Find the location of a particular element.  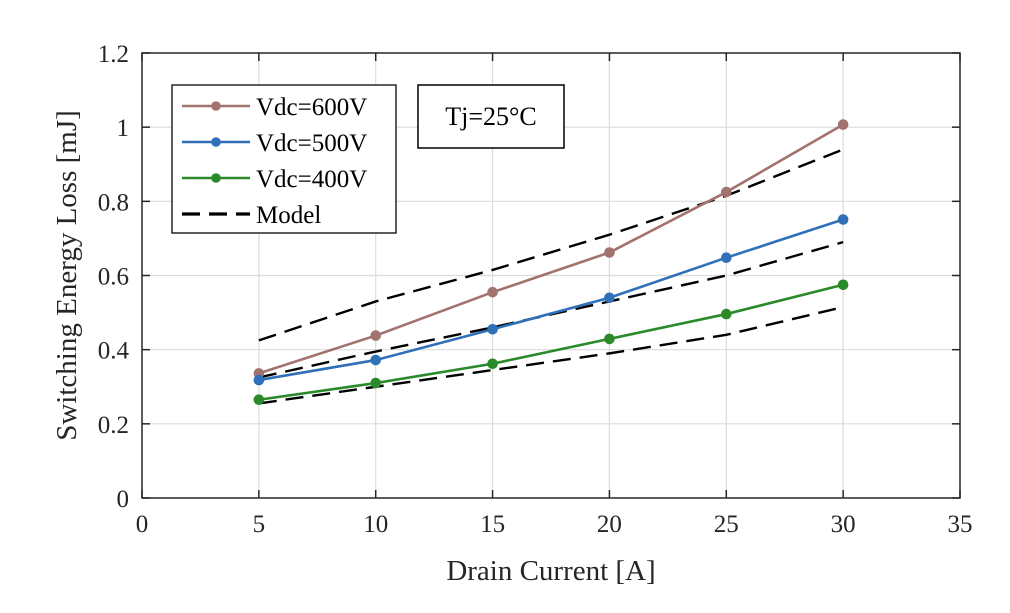

y-axis-label: Switching Energy Loss [mJ] is located at coordinates (67, 275).